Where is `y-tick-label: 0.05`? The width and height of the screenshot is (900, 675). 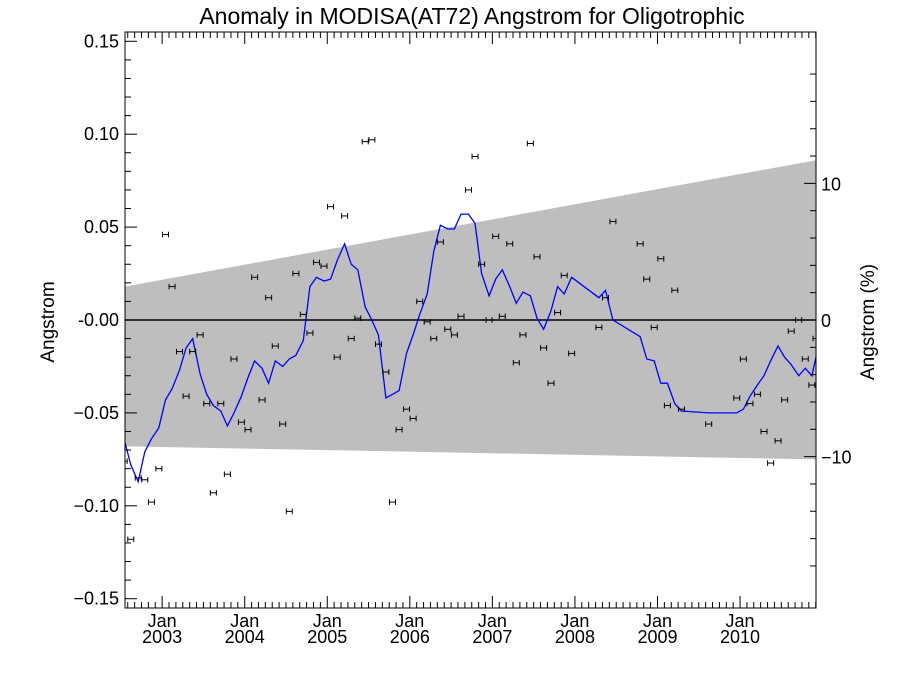 y-tick-label: 0.05 is located at coordinates (101, 227).